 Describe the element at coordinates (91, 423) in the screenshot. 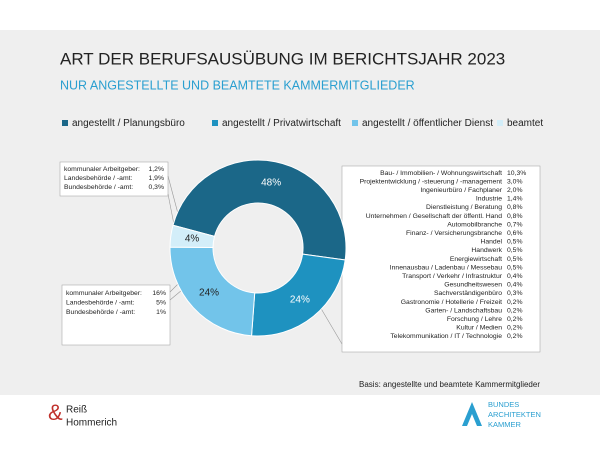

I see `logo-text: Hommerich` at that location.